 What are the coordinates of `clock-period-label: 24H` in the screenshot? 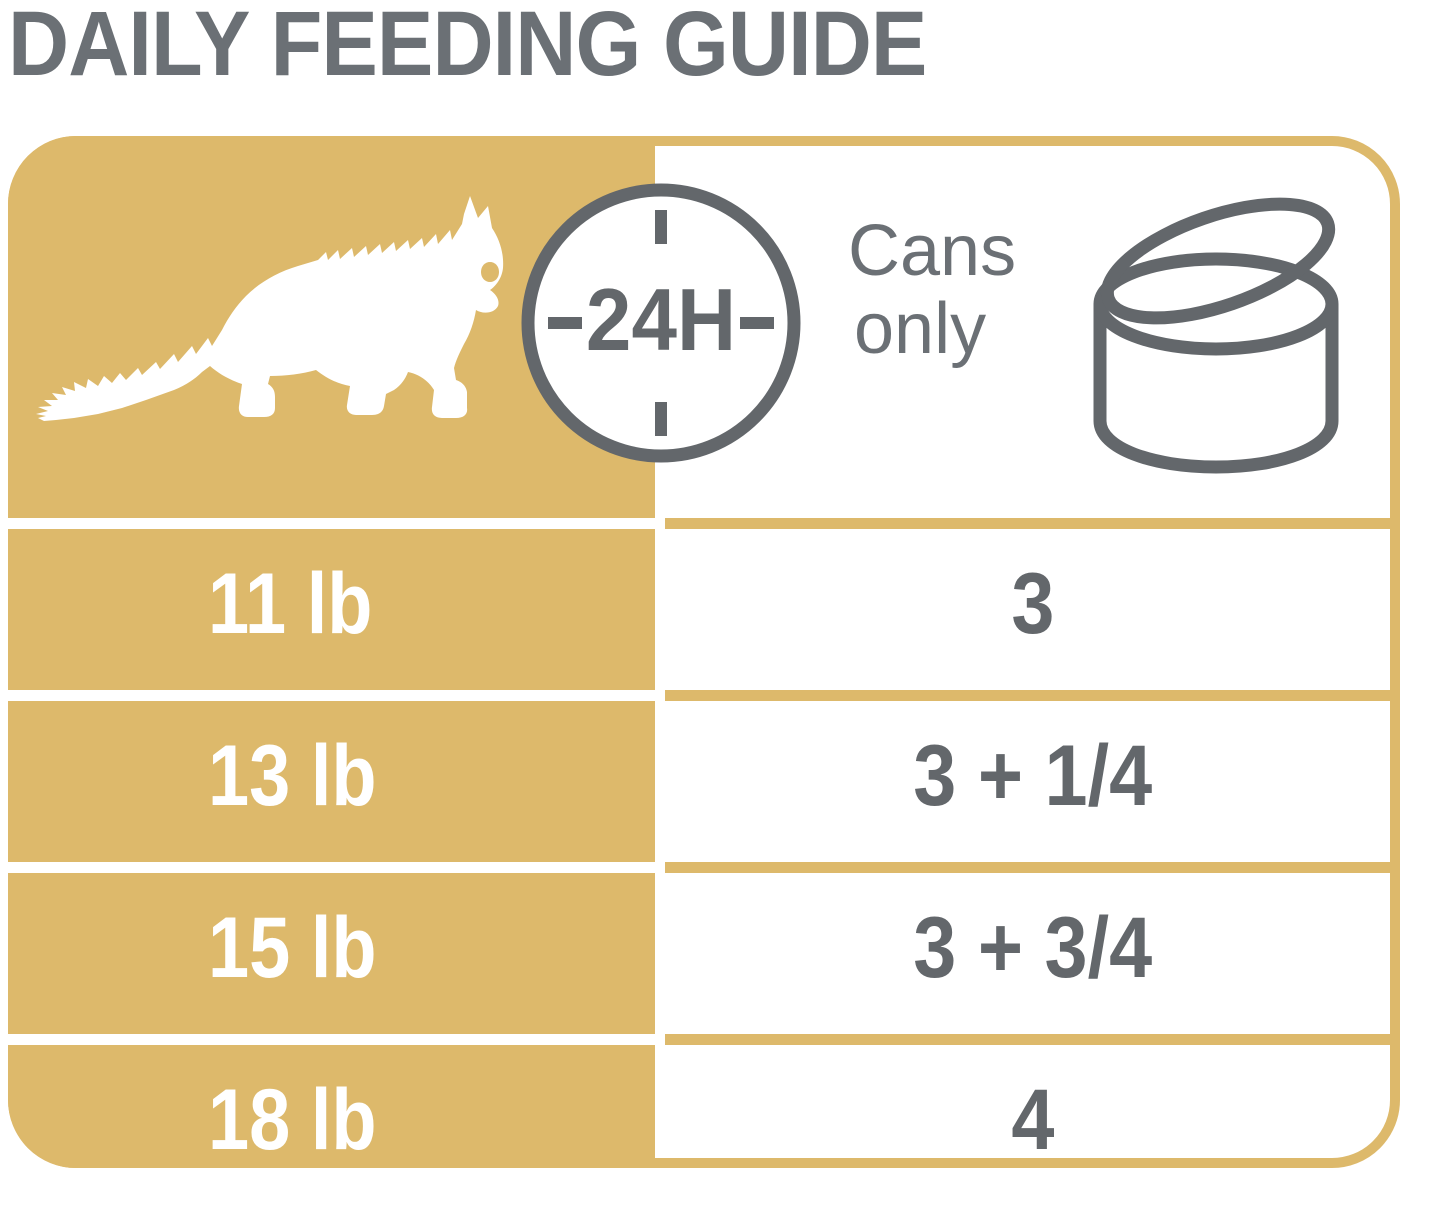 It's located at (661, 320).